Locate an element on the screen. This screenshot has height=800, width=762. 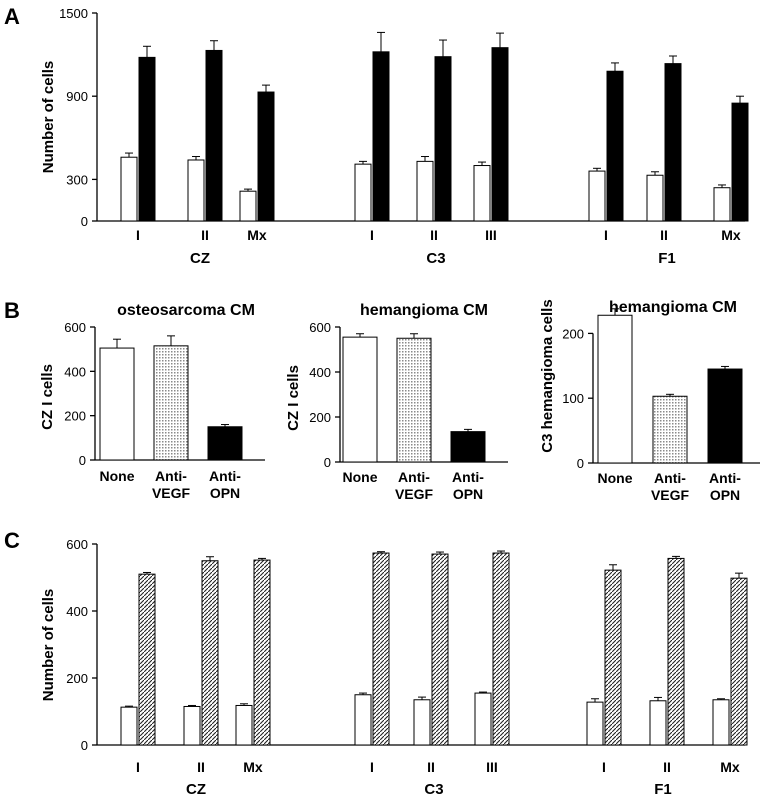
panel-letter-b: B is located at coordinates (12, 310).